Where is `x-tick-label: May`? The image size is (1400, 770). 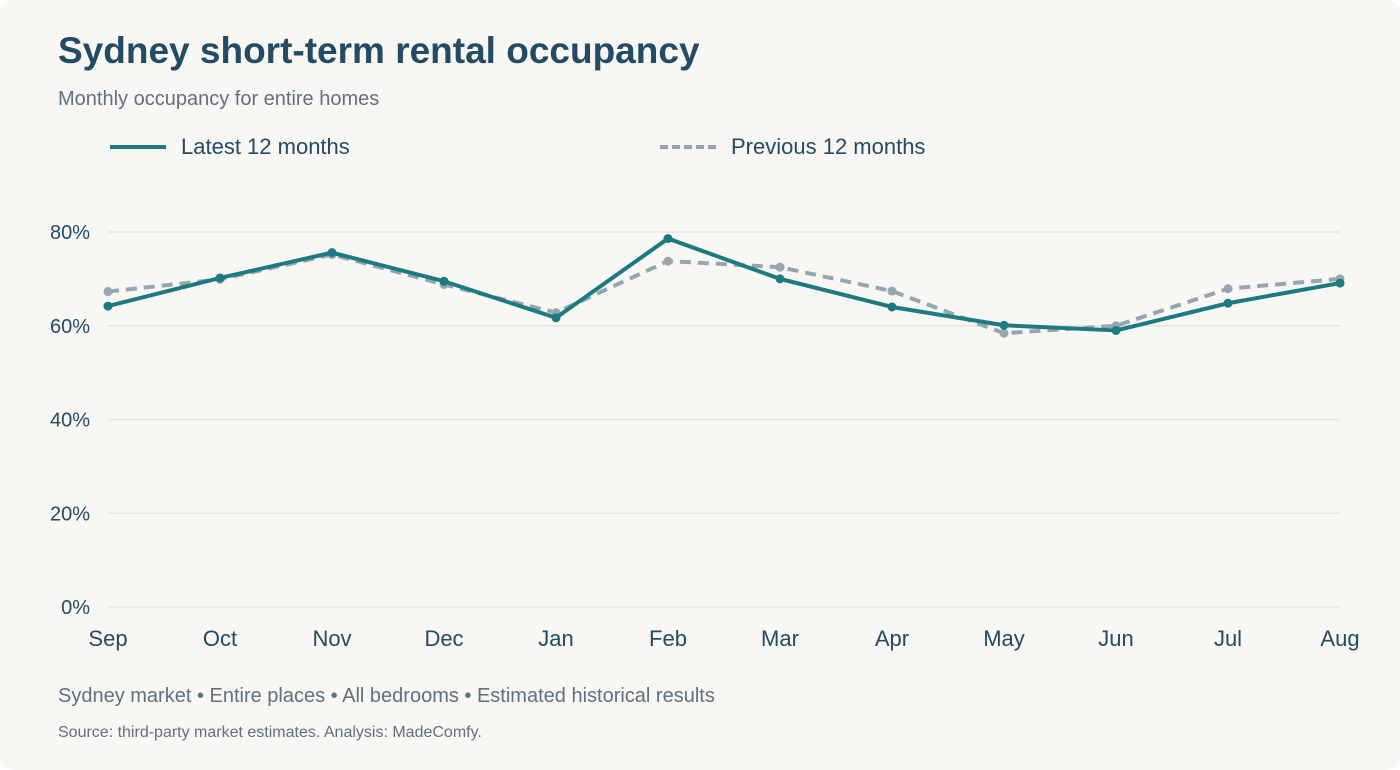
x-tick-label: May is located at coordinates (1004, 638).